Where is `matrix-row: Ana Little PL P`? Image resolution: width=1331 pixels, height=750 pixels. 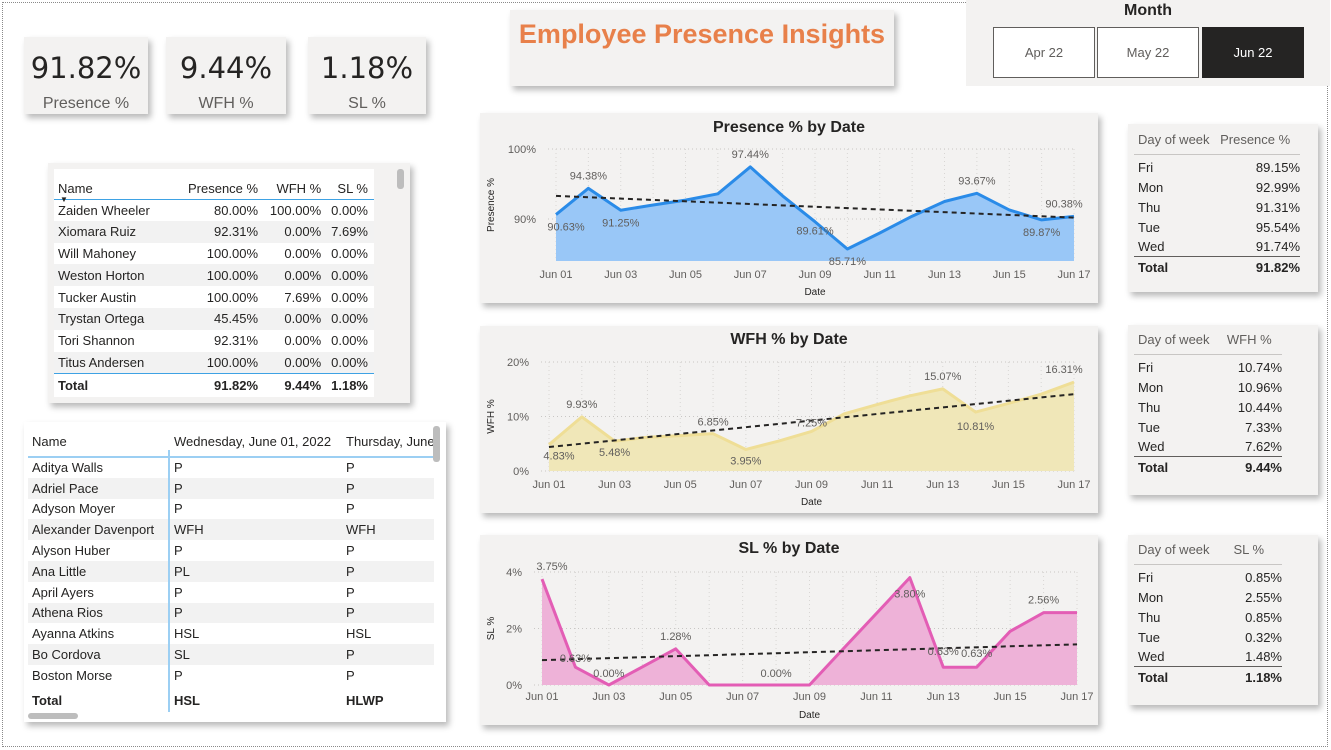 matrix-row: Ana Little PL P is located at coordinates (231, 571).